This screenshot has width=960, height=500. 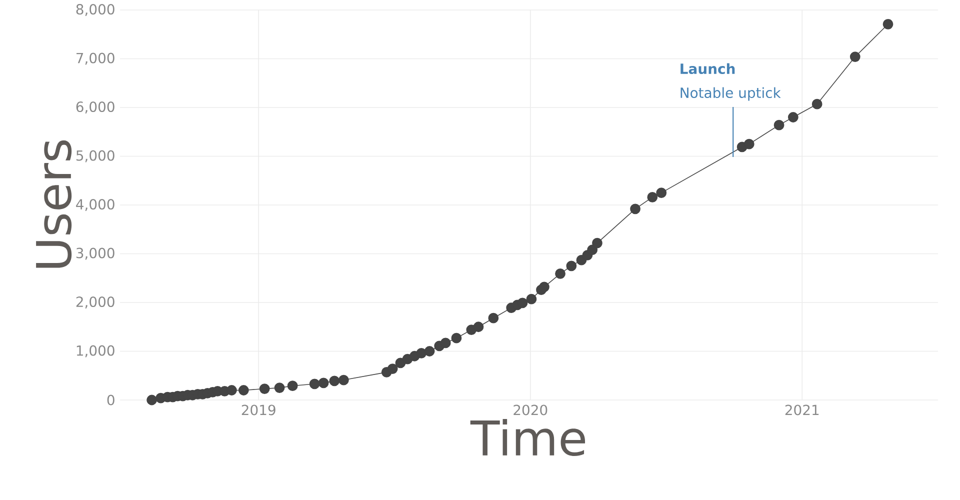 What do you see at coordinates (95, 302) in the screenshot?
I see `y-tick-label: 2,000` at bounding box center [95, 302].